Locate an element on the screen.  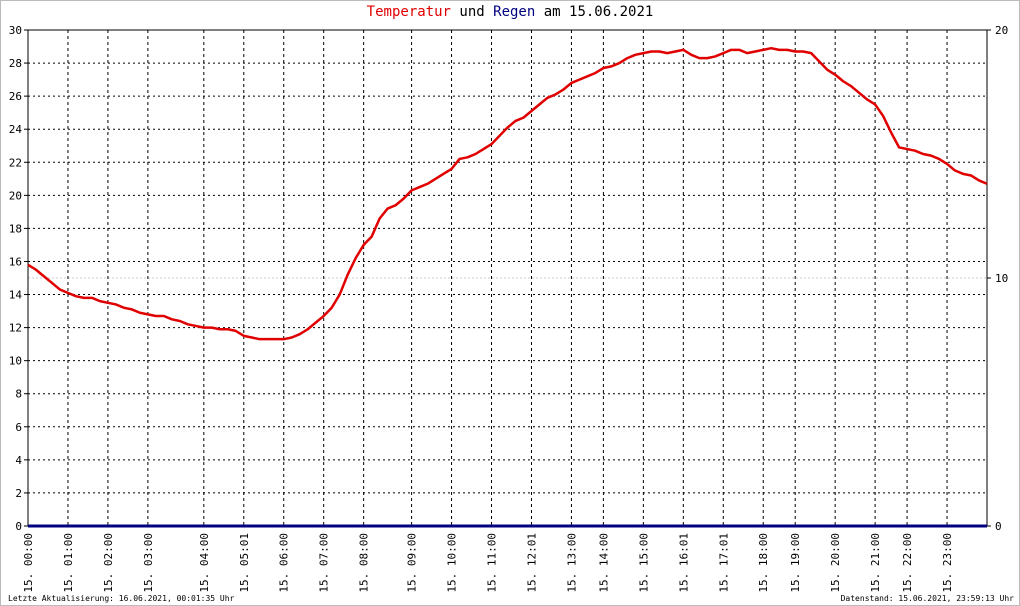
x-tick-label: 15. 17:01 is located at coordinates (723, 563).